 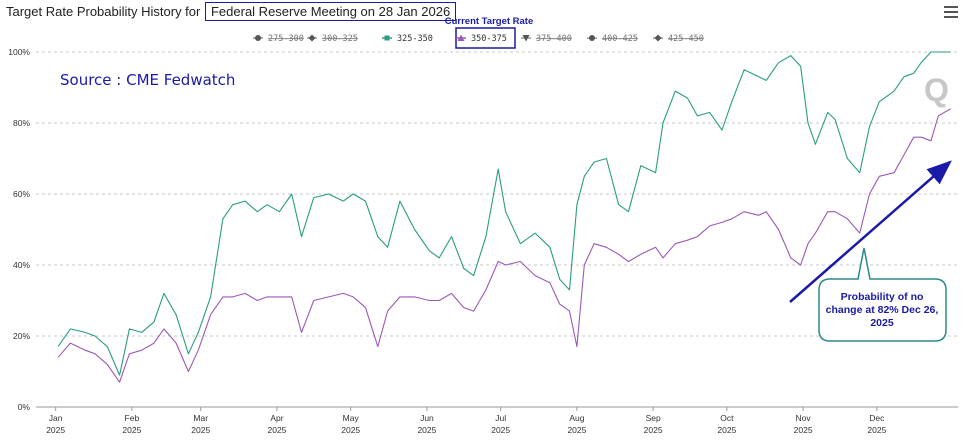 What do you see at coordinates (276, 418) in the screenshot?
I see `x-tick-month: Apr` at bounding box center [276, 418].